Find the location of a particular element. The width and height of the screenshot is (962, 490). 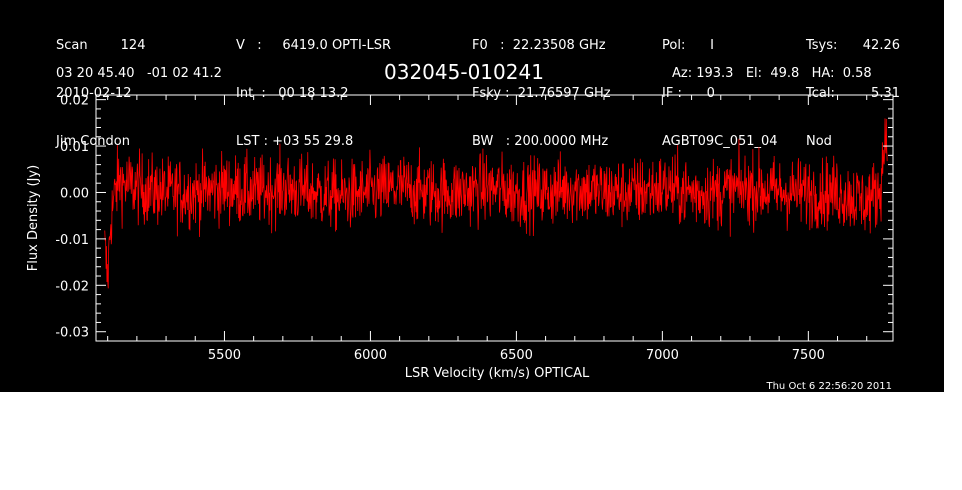

tsys-labels: Tsys: Tcal: Nod is located at coordinates (821, 86).